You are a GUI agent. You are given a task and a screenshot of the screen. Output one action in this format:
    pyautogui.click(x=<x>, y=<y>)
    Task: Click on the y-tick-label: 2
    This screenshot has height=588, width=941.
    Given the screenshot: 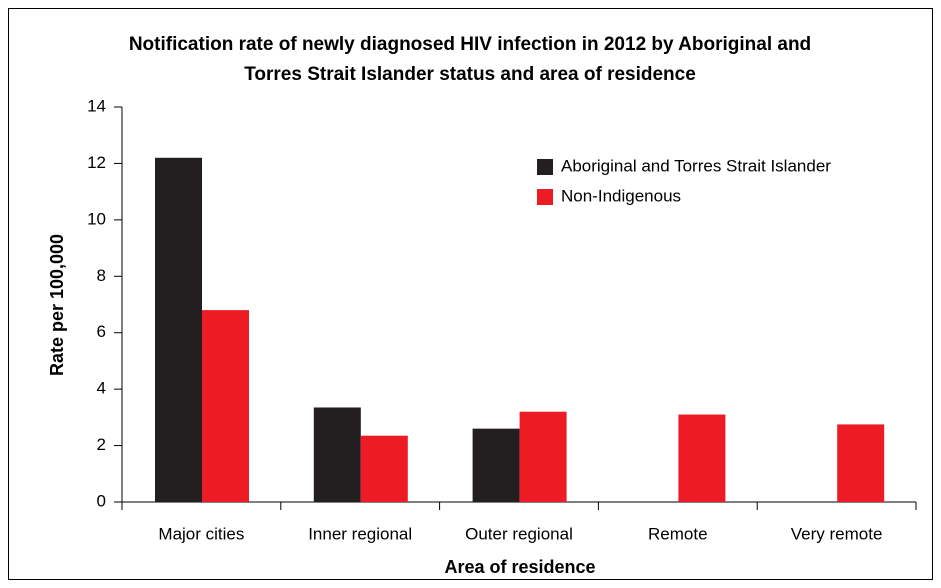 What is the action you would take?
    pyautogui.click(x=101, y=444)
    